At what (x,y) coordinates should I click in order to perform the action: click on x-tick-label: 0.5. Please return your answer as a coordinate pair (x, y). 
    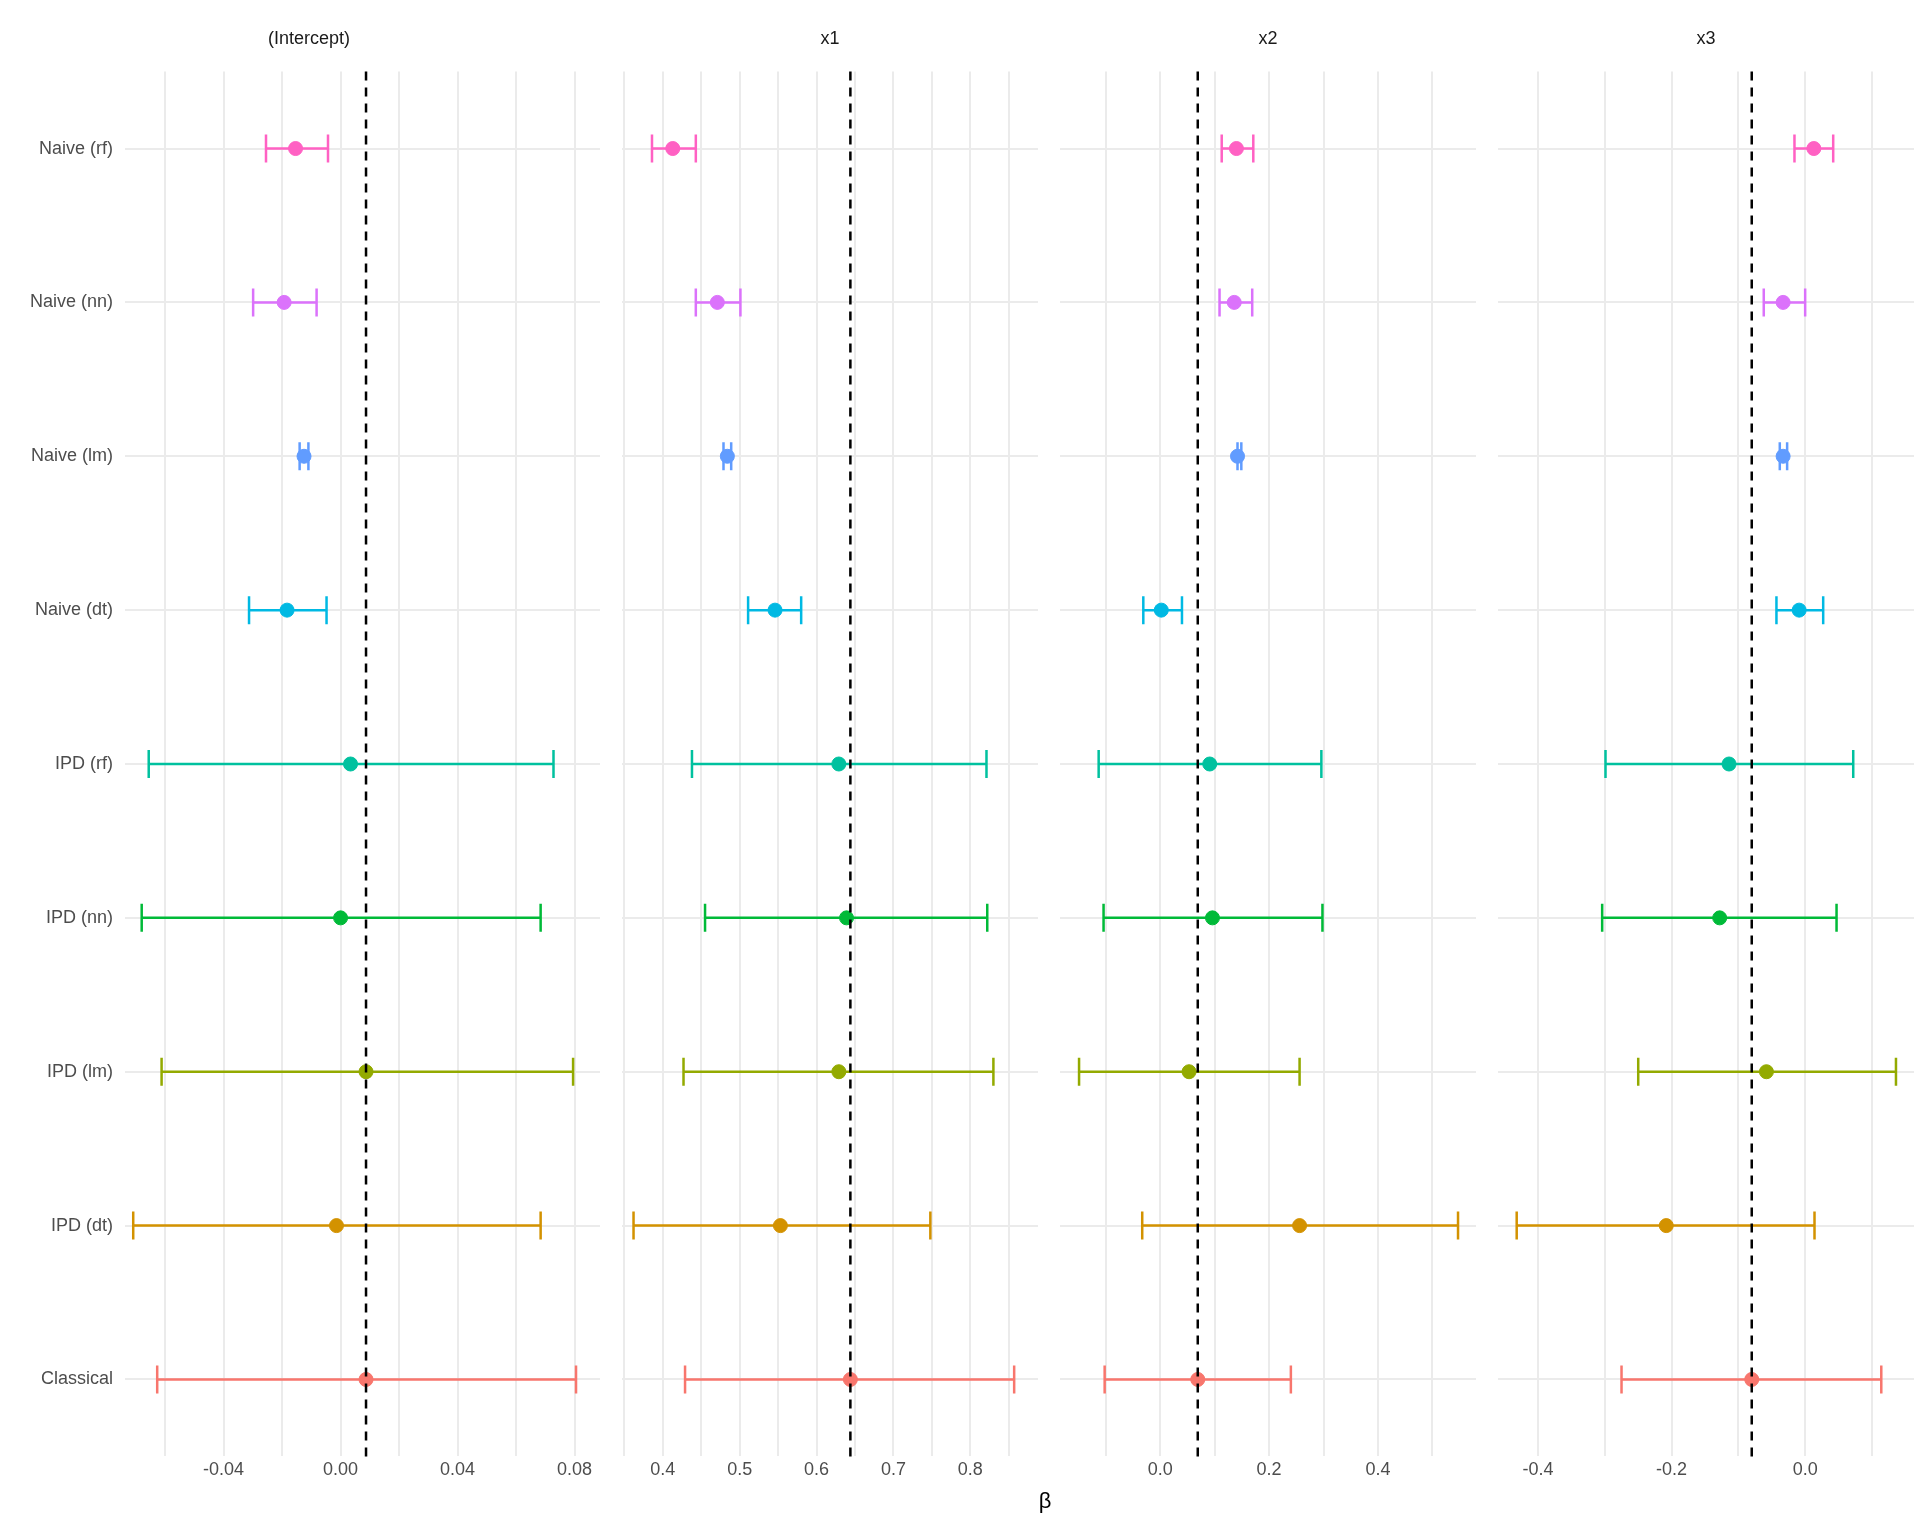
    Looking at the image, I should click on (740, 1469).